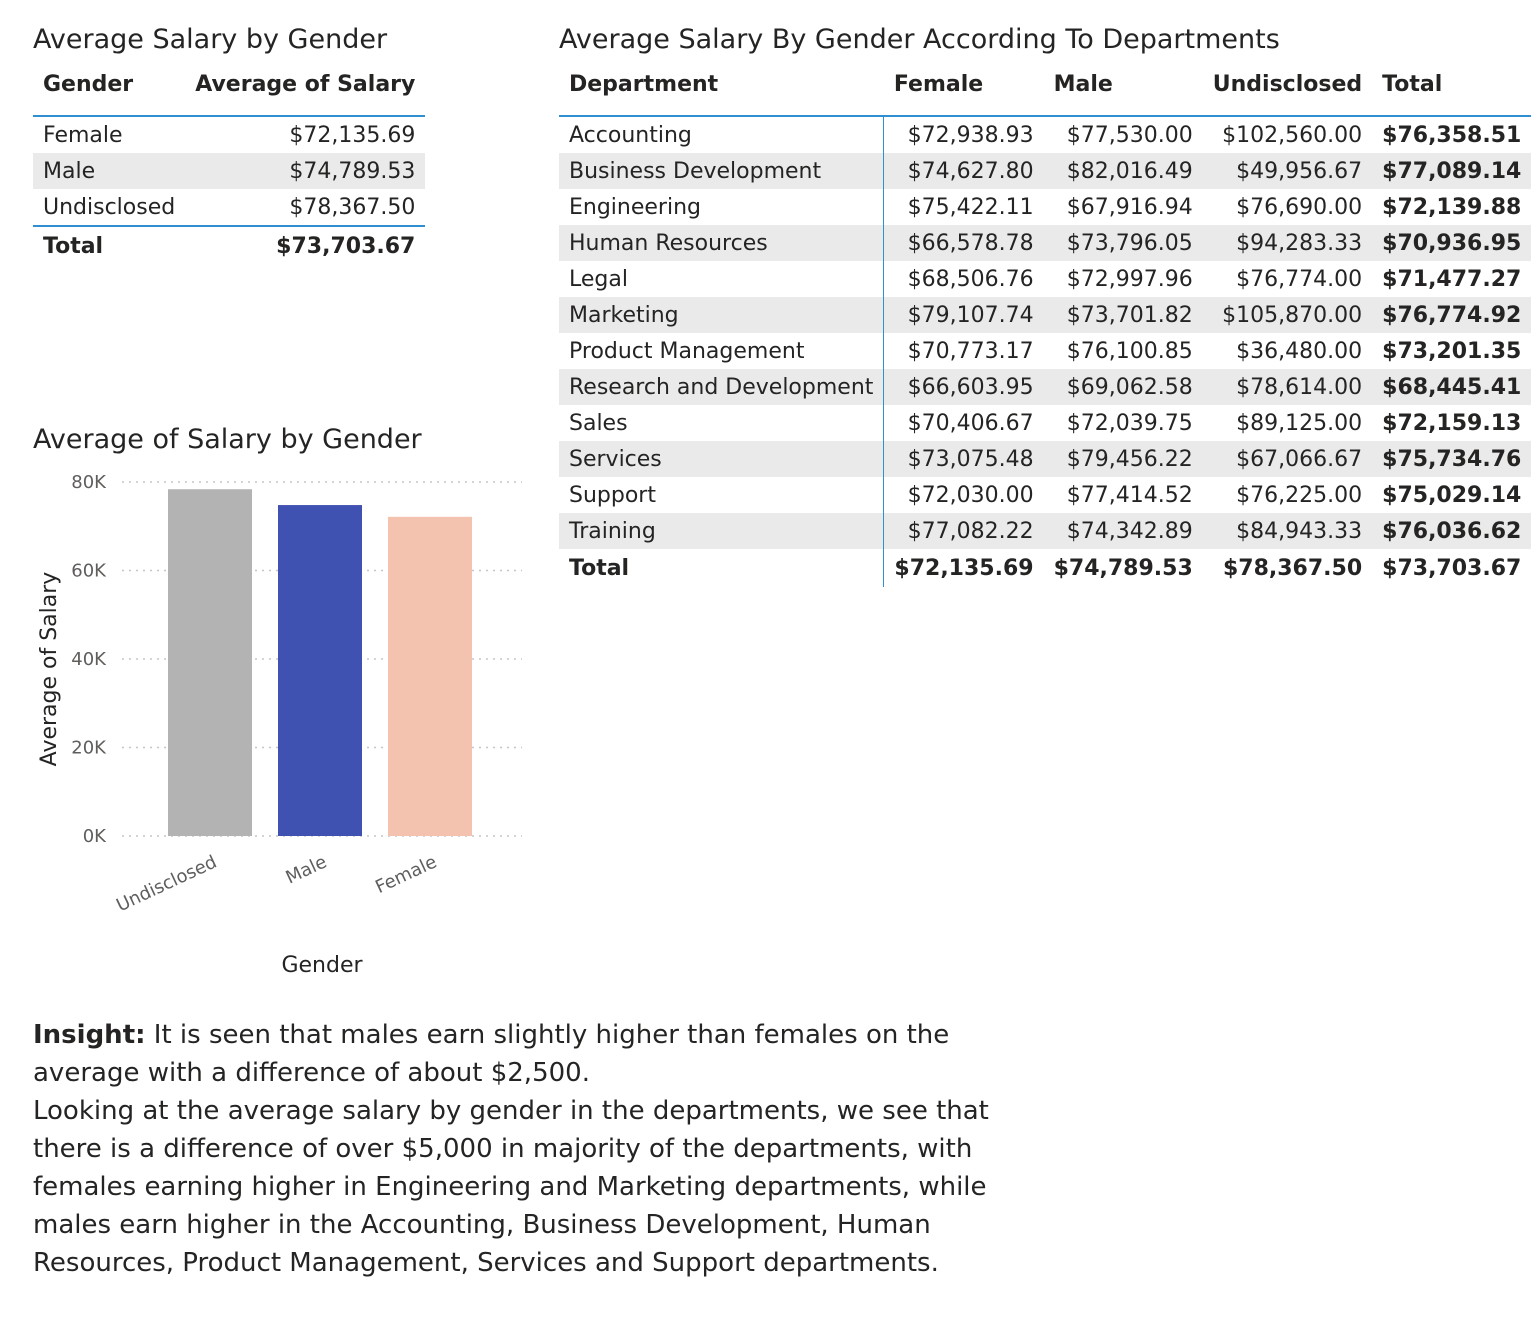 This screenshot has width=1534, height=1340. I want to click on gender-cell: Undisclosed, so click(109, 207).